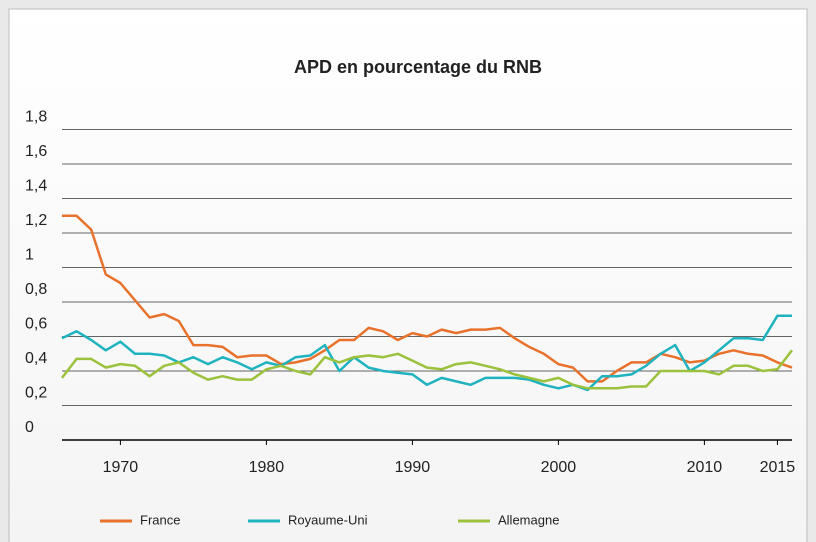  I want to click on x-tick-label: 1980, so click(267, 467).